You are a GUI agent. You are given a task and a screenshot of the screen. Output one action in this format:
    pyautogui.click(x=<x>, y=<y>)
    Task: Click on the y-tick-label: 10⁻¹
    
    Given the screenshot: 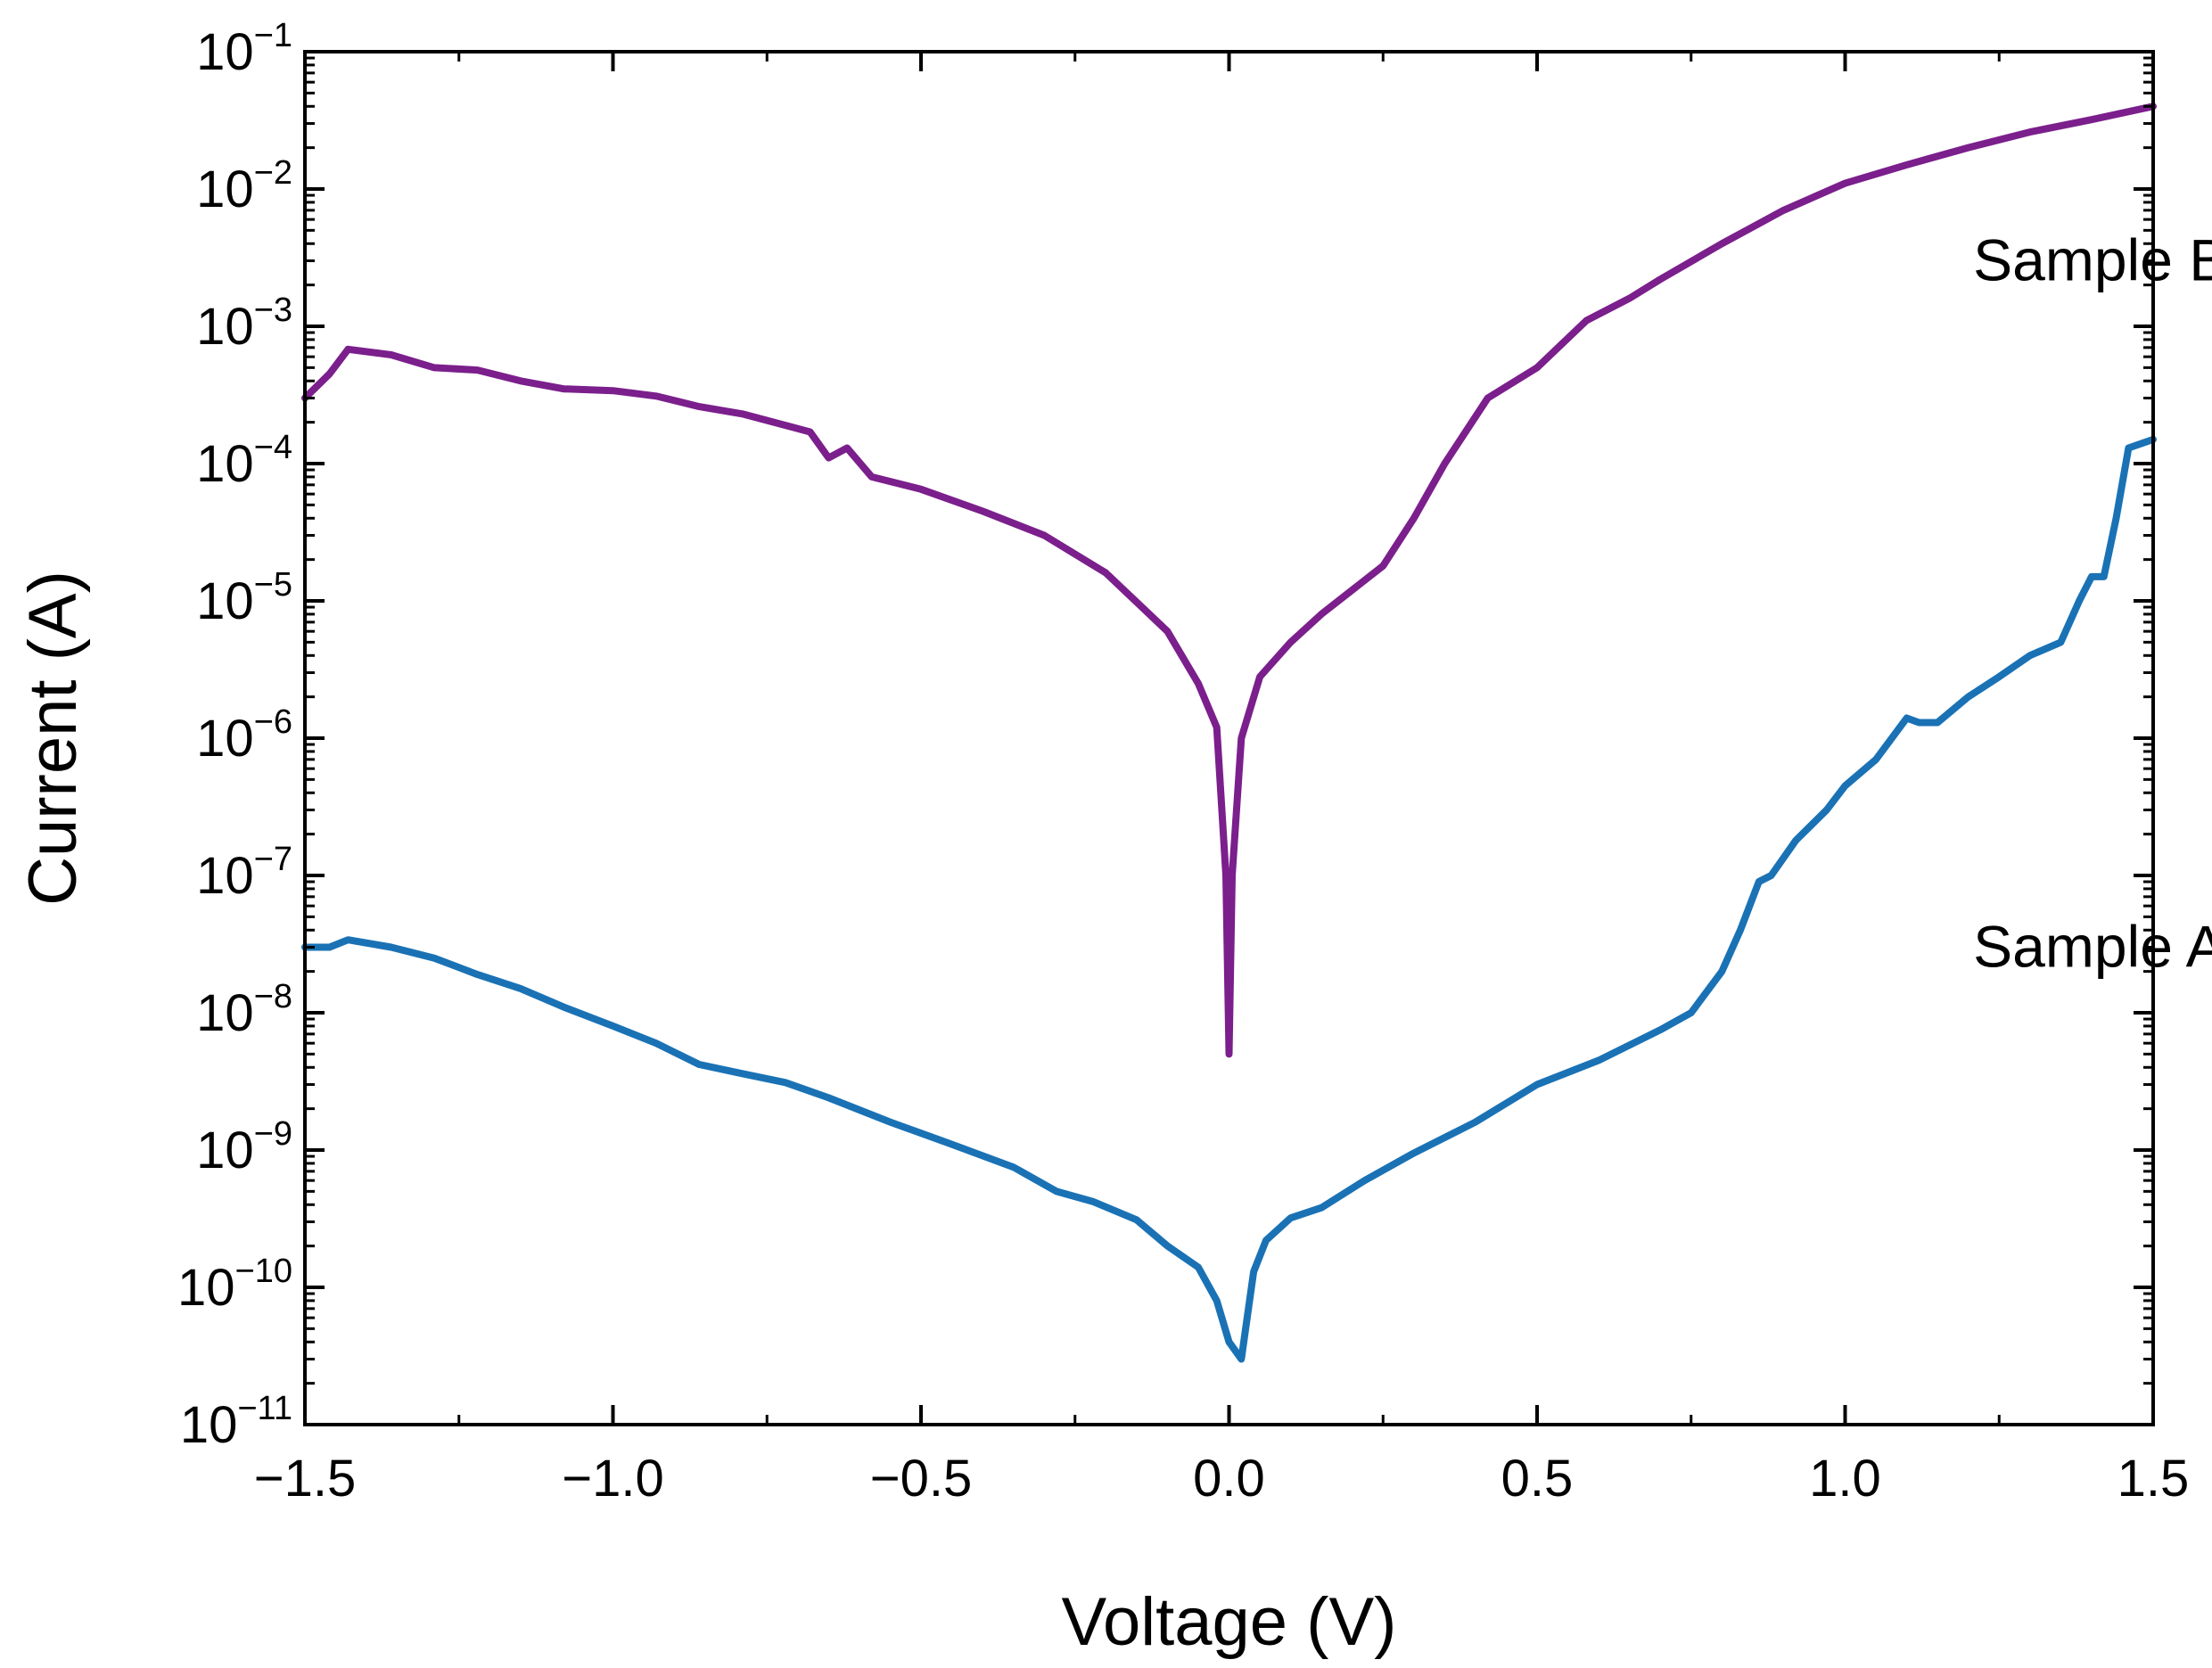 What is the action you would take?
    pyautogui.click(x=244, y=49)
    